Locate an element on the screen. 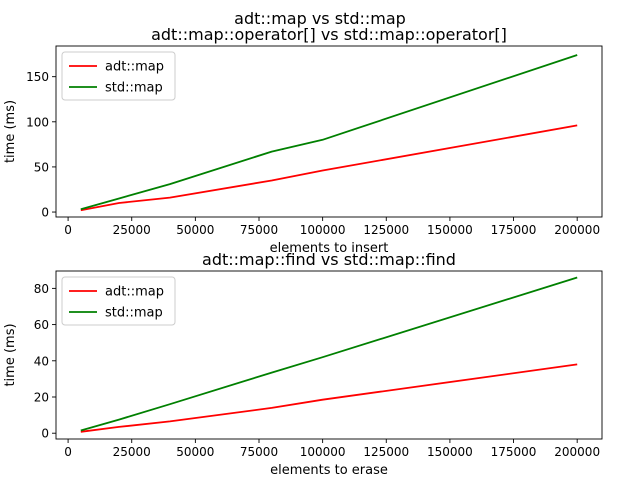  y-tick-label: 40 is located at coordinates (41, 361).